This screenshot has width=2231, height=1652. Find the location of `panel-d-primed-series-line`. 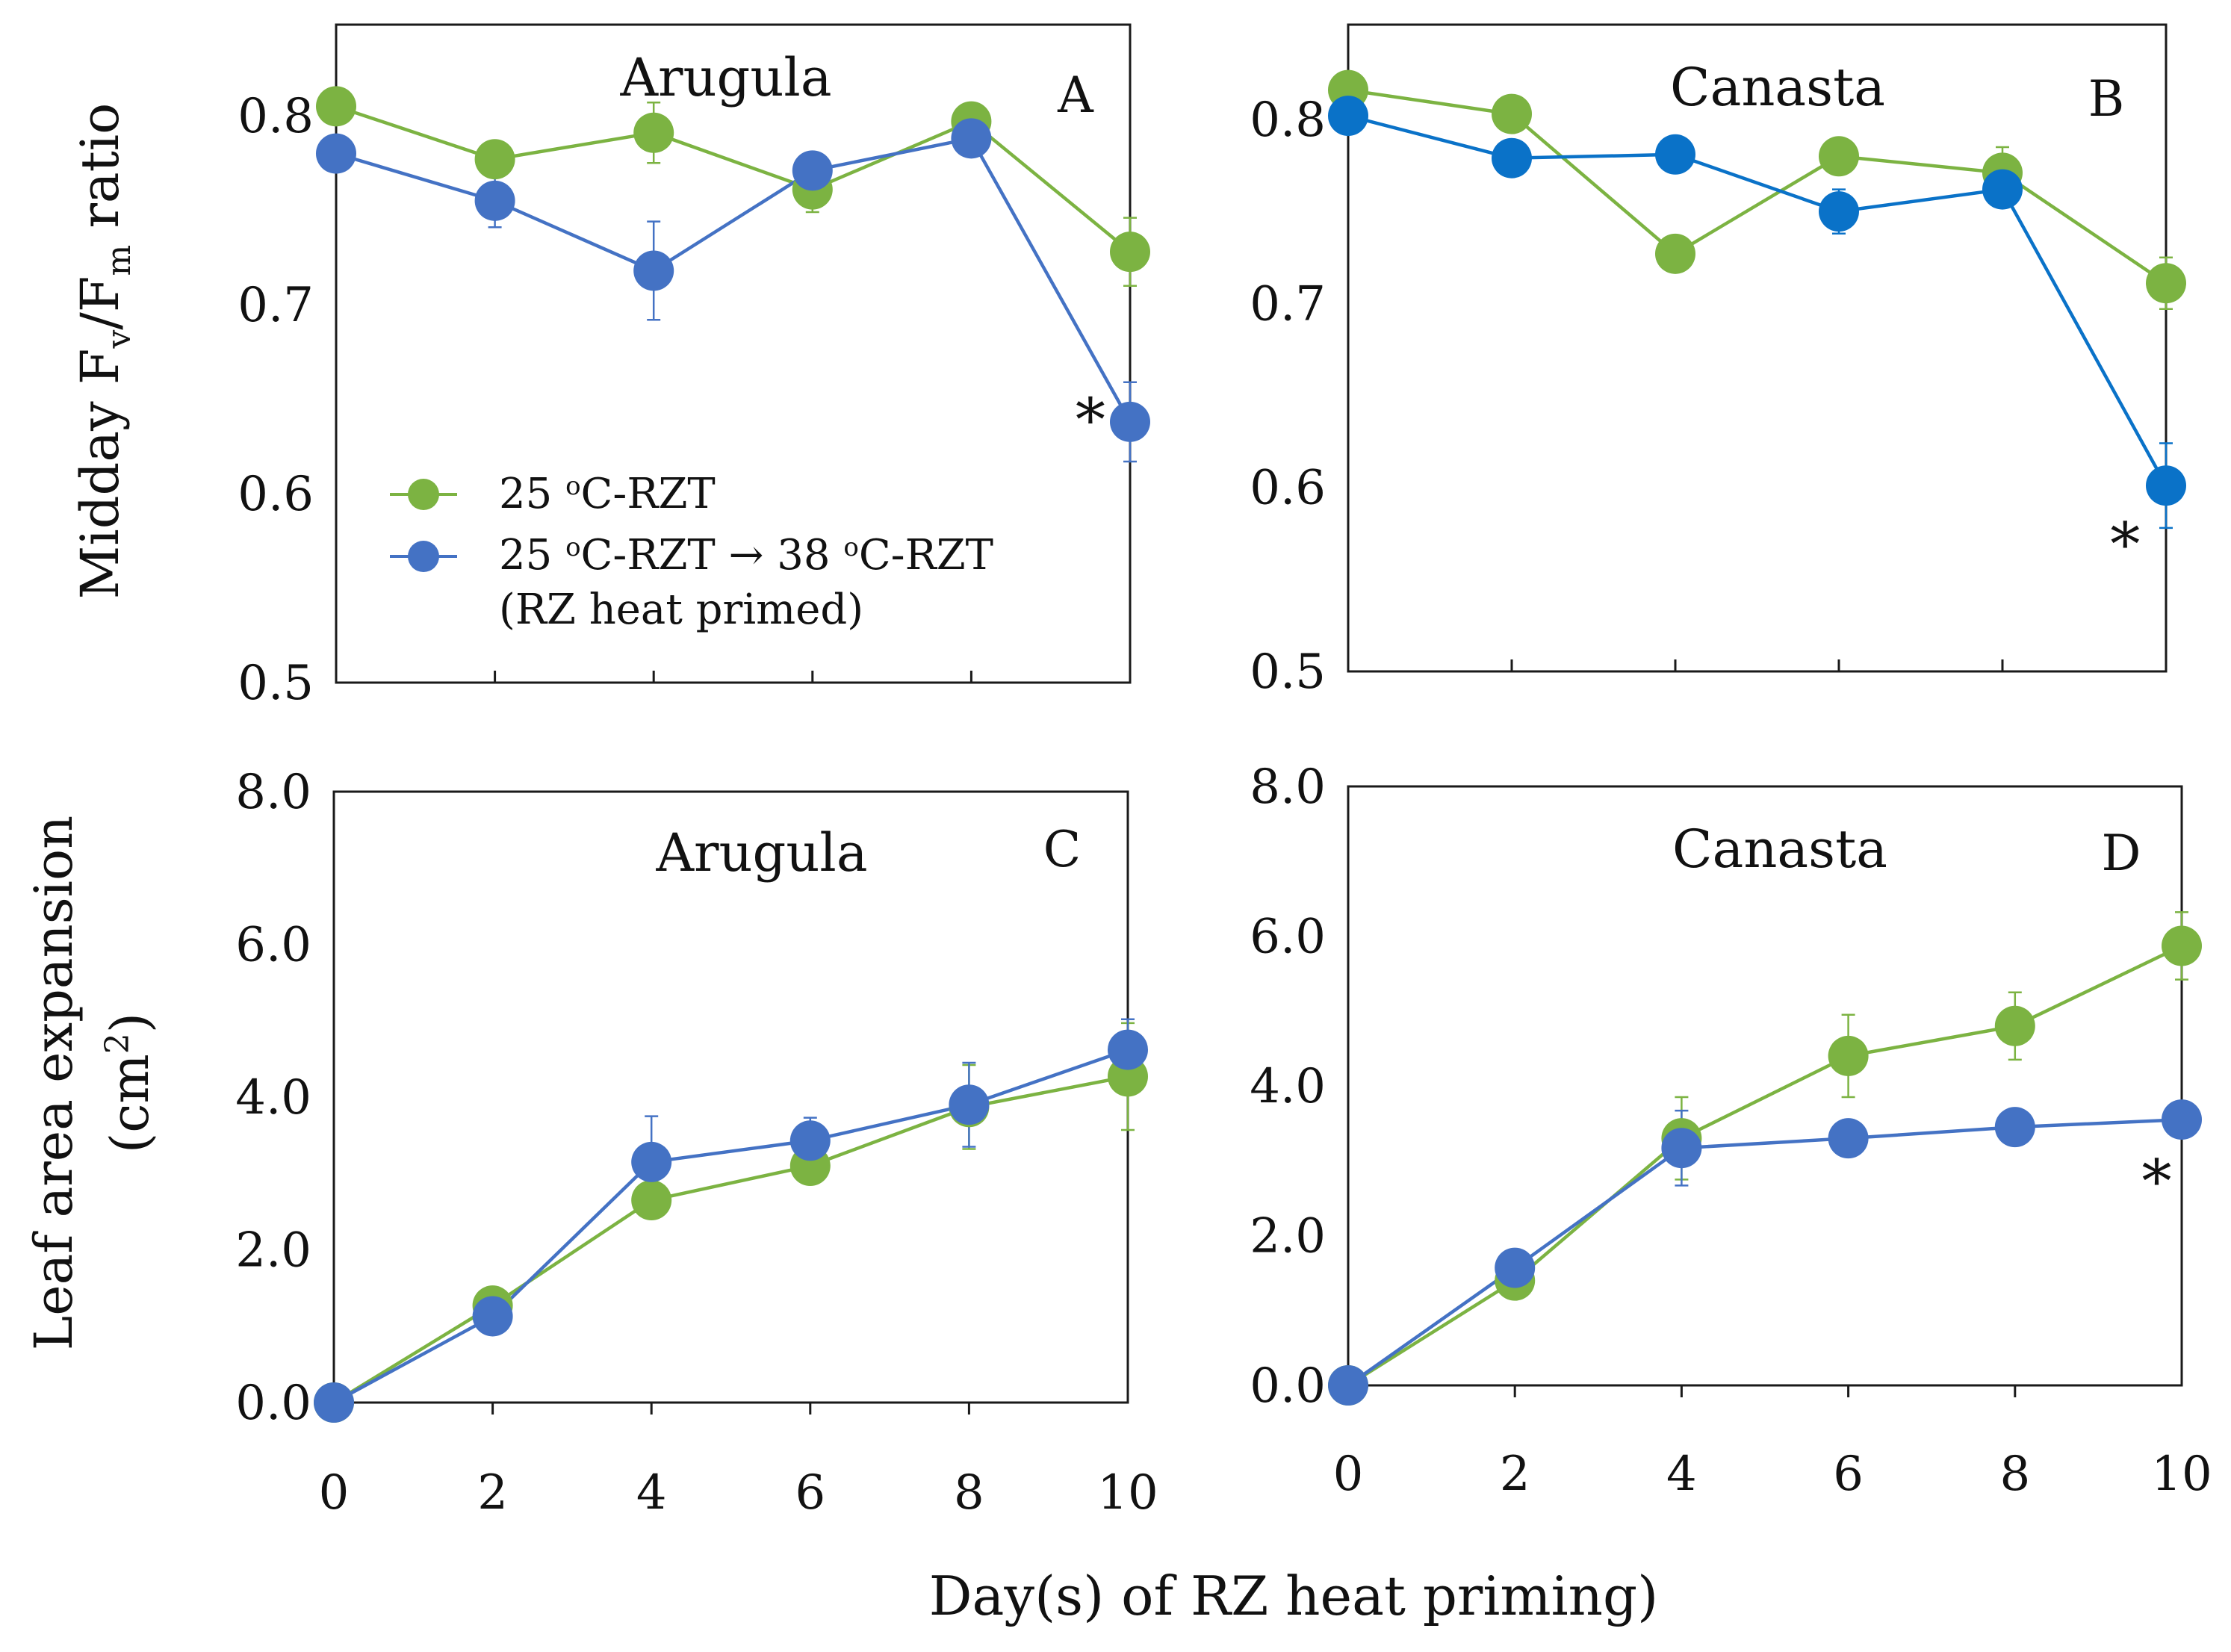

panel-d-primed-series-line is located at coordinates (1764, 1252).